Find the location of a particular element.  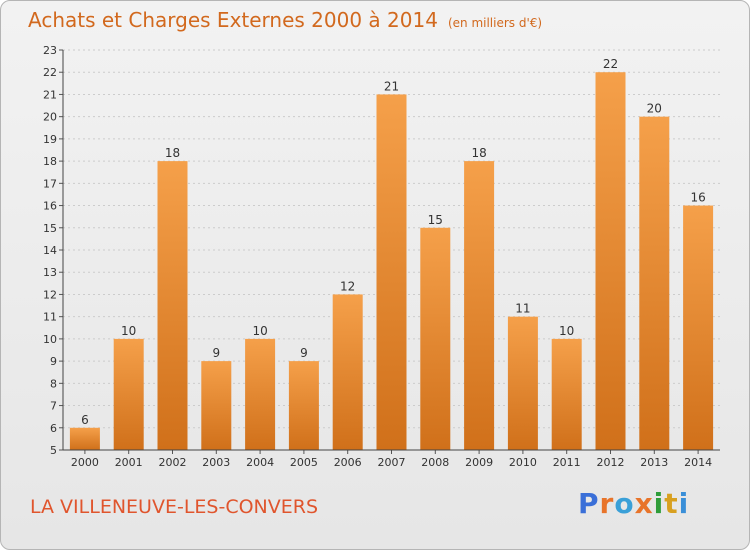

logo-letter: t is located at coordinates (671, 503).